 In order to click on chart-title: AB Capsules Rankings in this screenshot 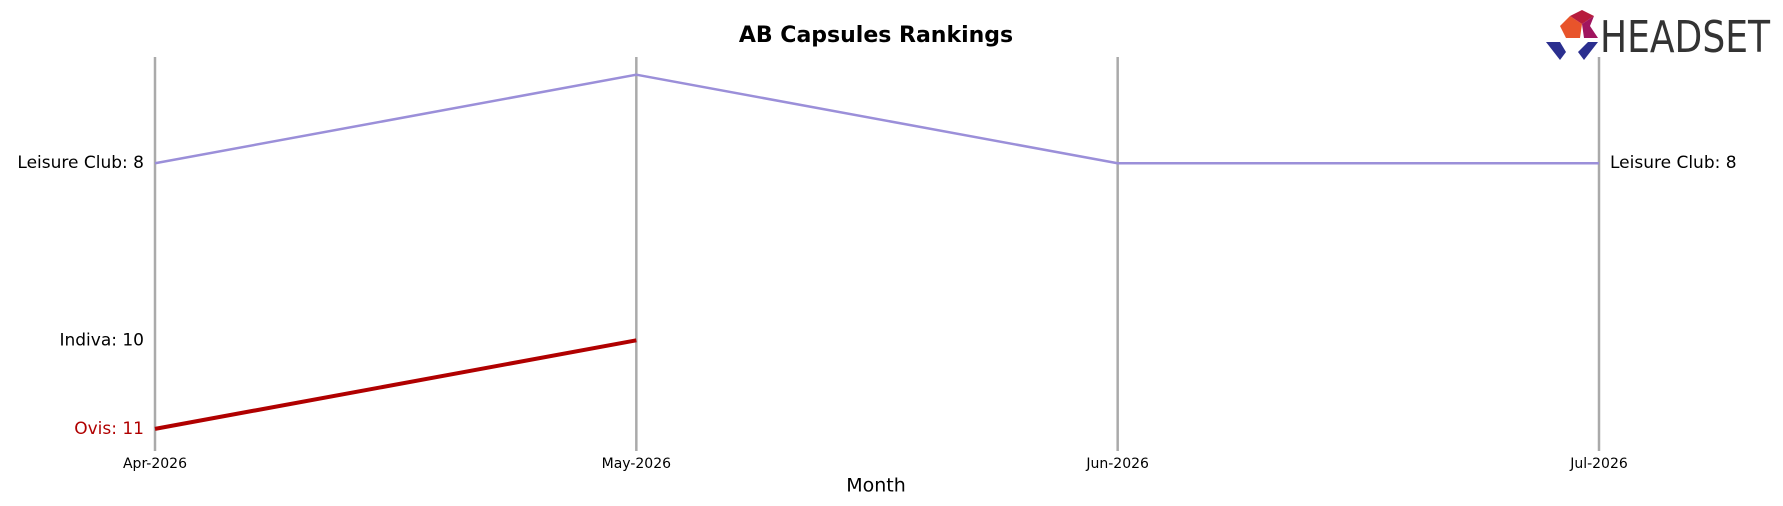, I will do `click(876, 35)`.